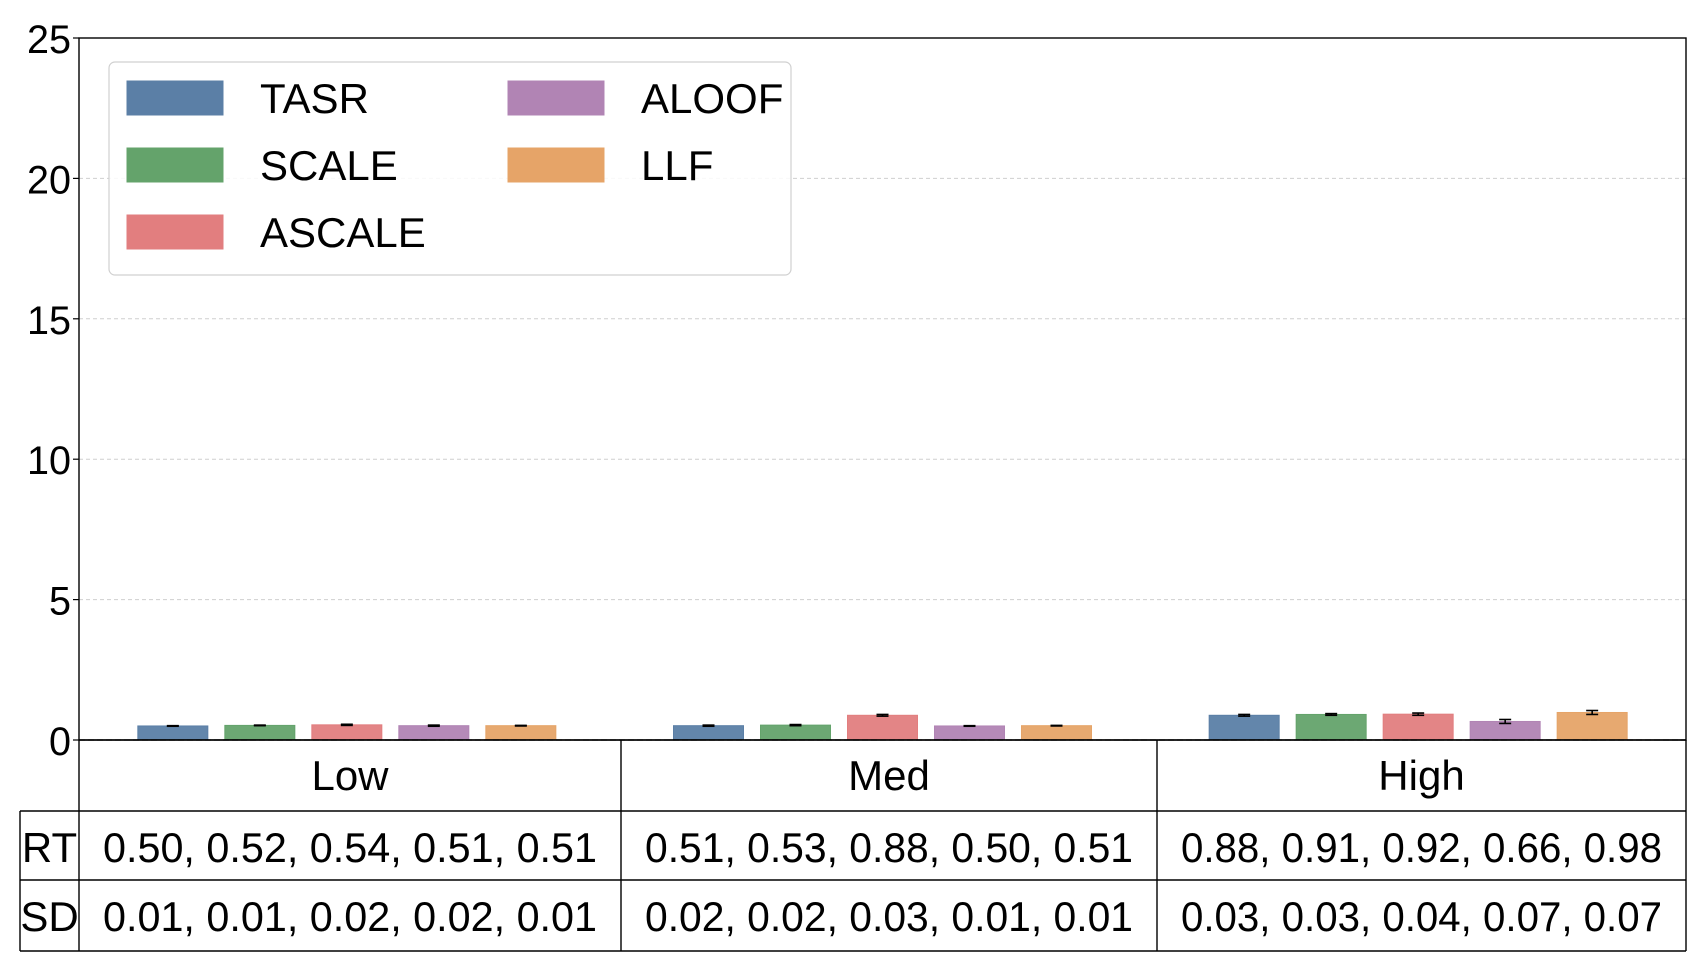 This screenshot has width=1706, height=963. What do you see at coordinates (712, 98) in the screenshot?
I see `legend-label-aloof: ALOOF` at bounding box center [712, 98].